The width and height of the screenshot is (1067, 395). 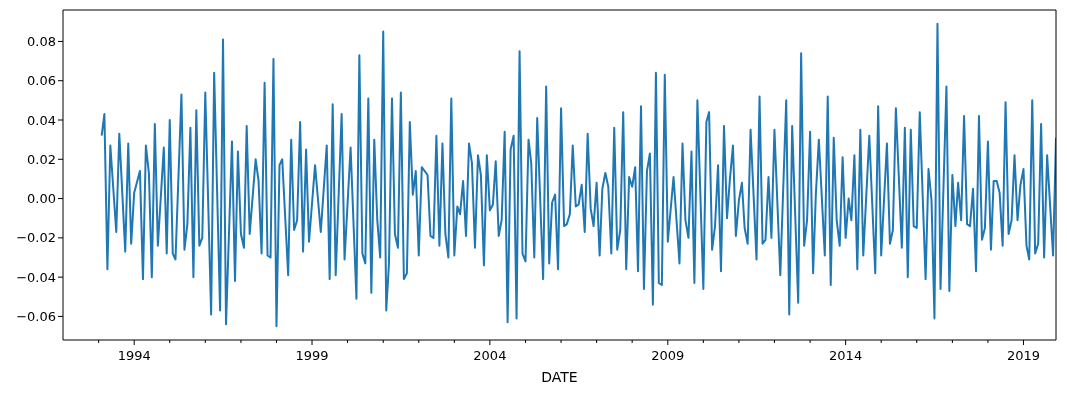 I want to click on x-tick-label: 2004, so click(x=490, y=355).